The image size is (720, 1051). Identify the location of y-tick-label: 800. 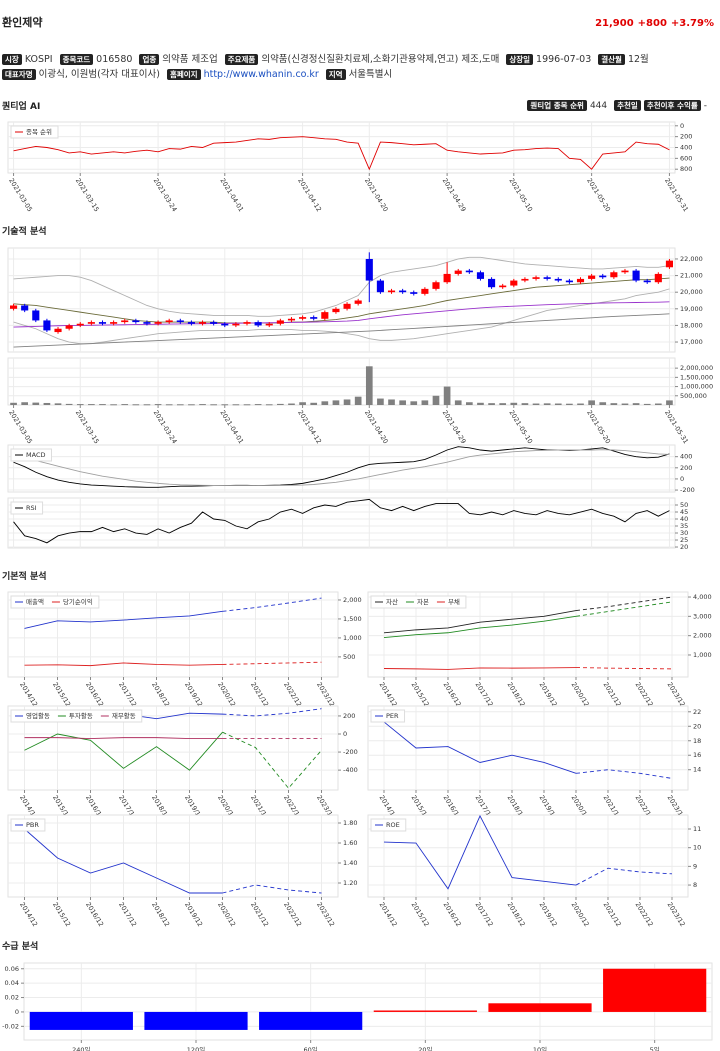
(686, 169).